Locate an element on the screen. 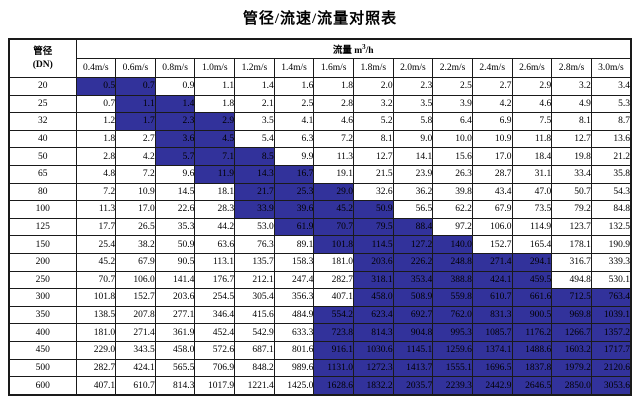 This screenshot has height=403, width=640. flow-cell: 89.1 is located at coordinates (294, 244).